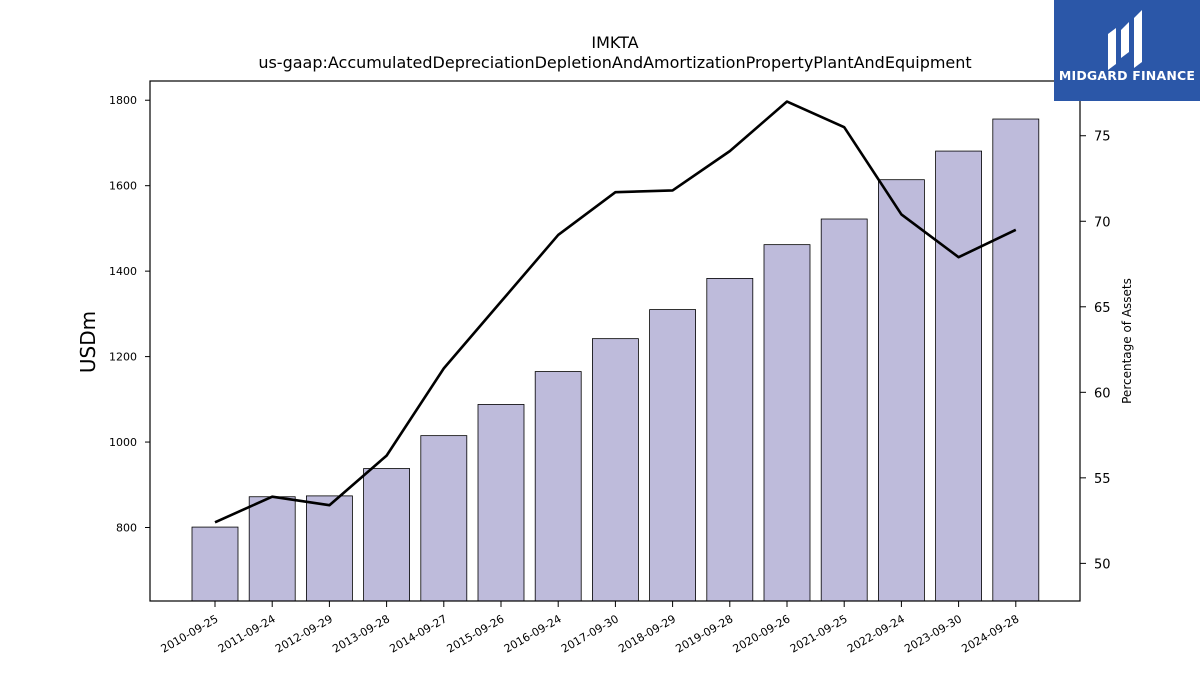  What do you see at coordinates (123, 186) in the screenshot?
I see `y-tick-label: 1600` at bounding box center [123, 186].